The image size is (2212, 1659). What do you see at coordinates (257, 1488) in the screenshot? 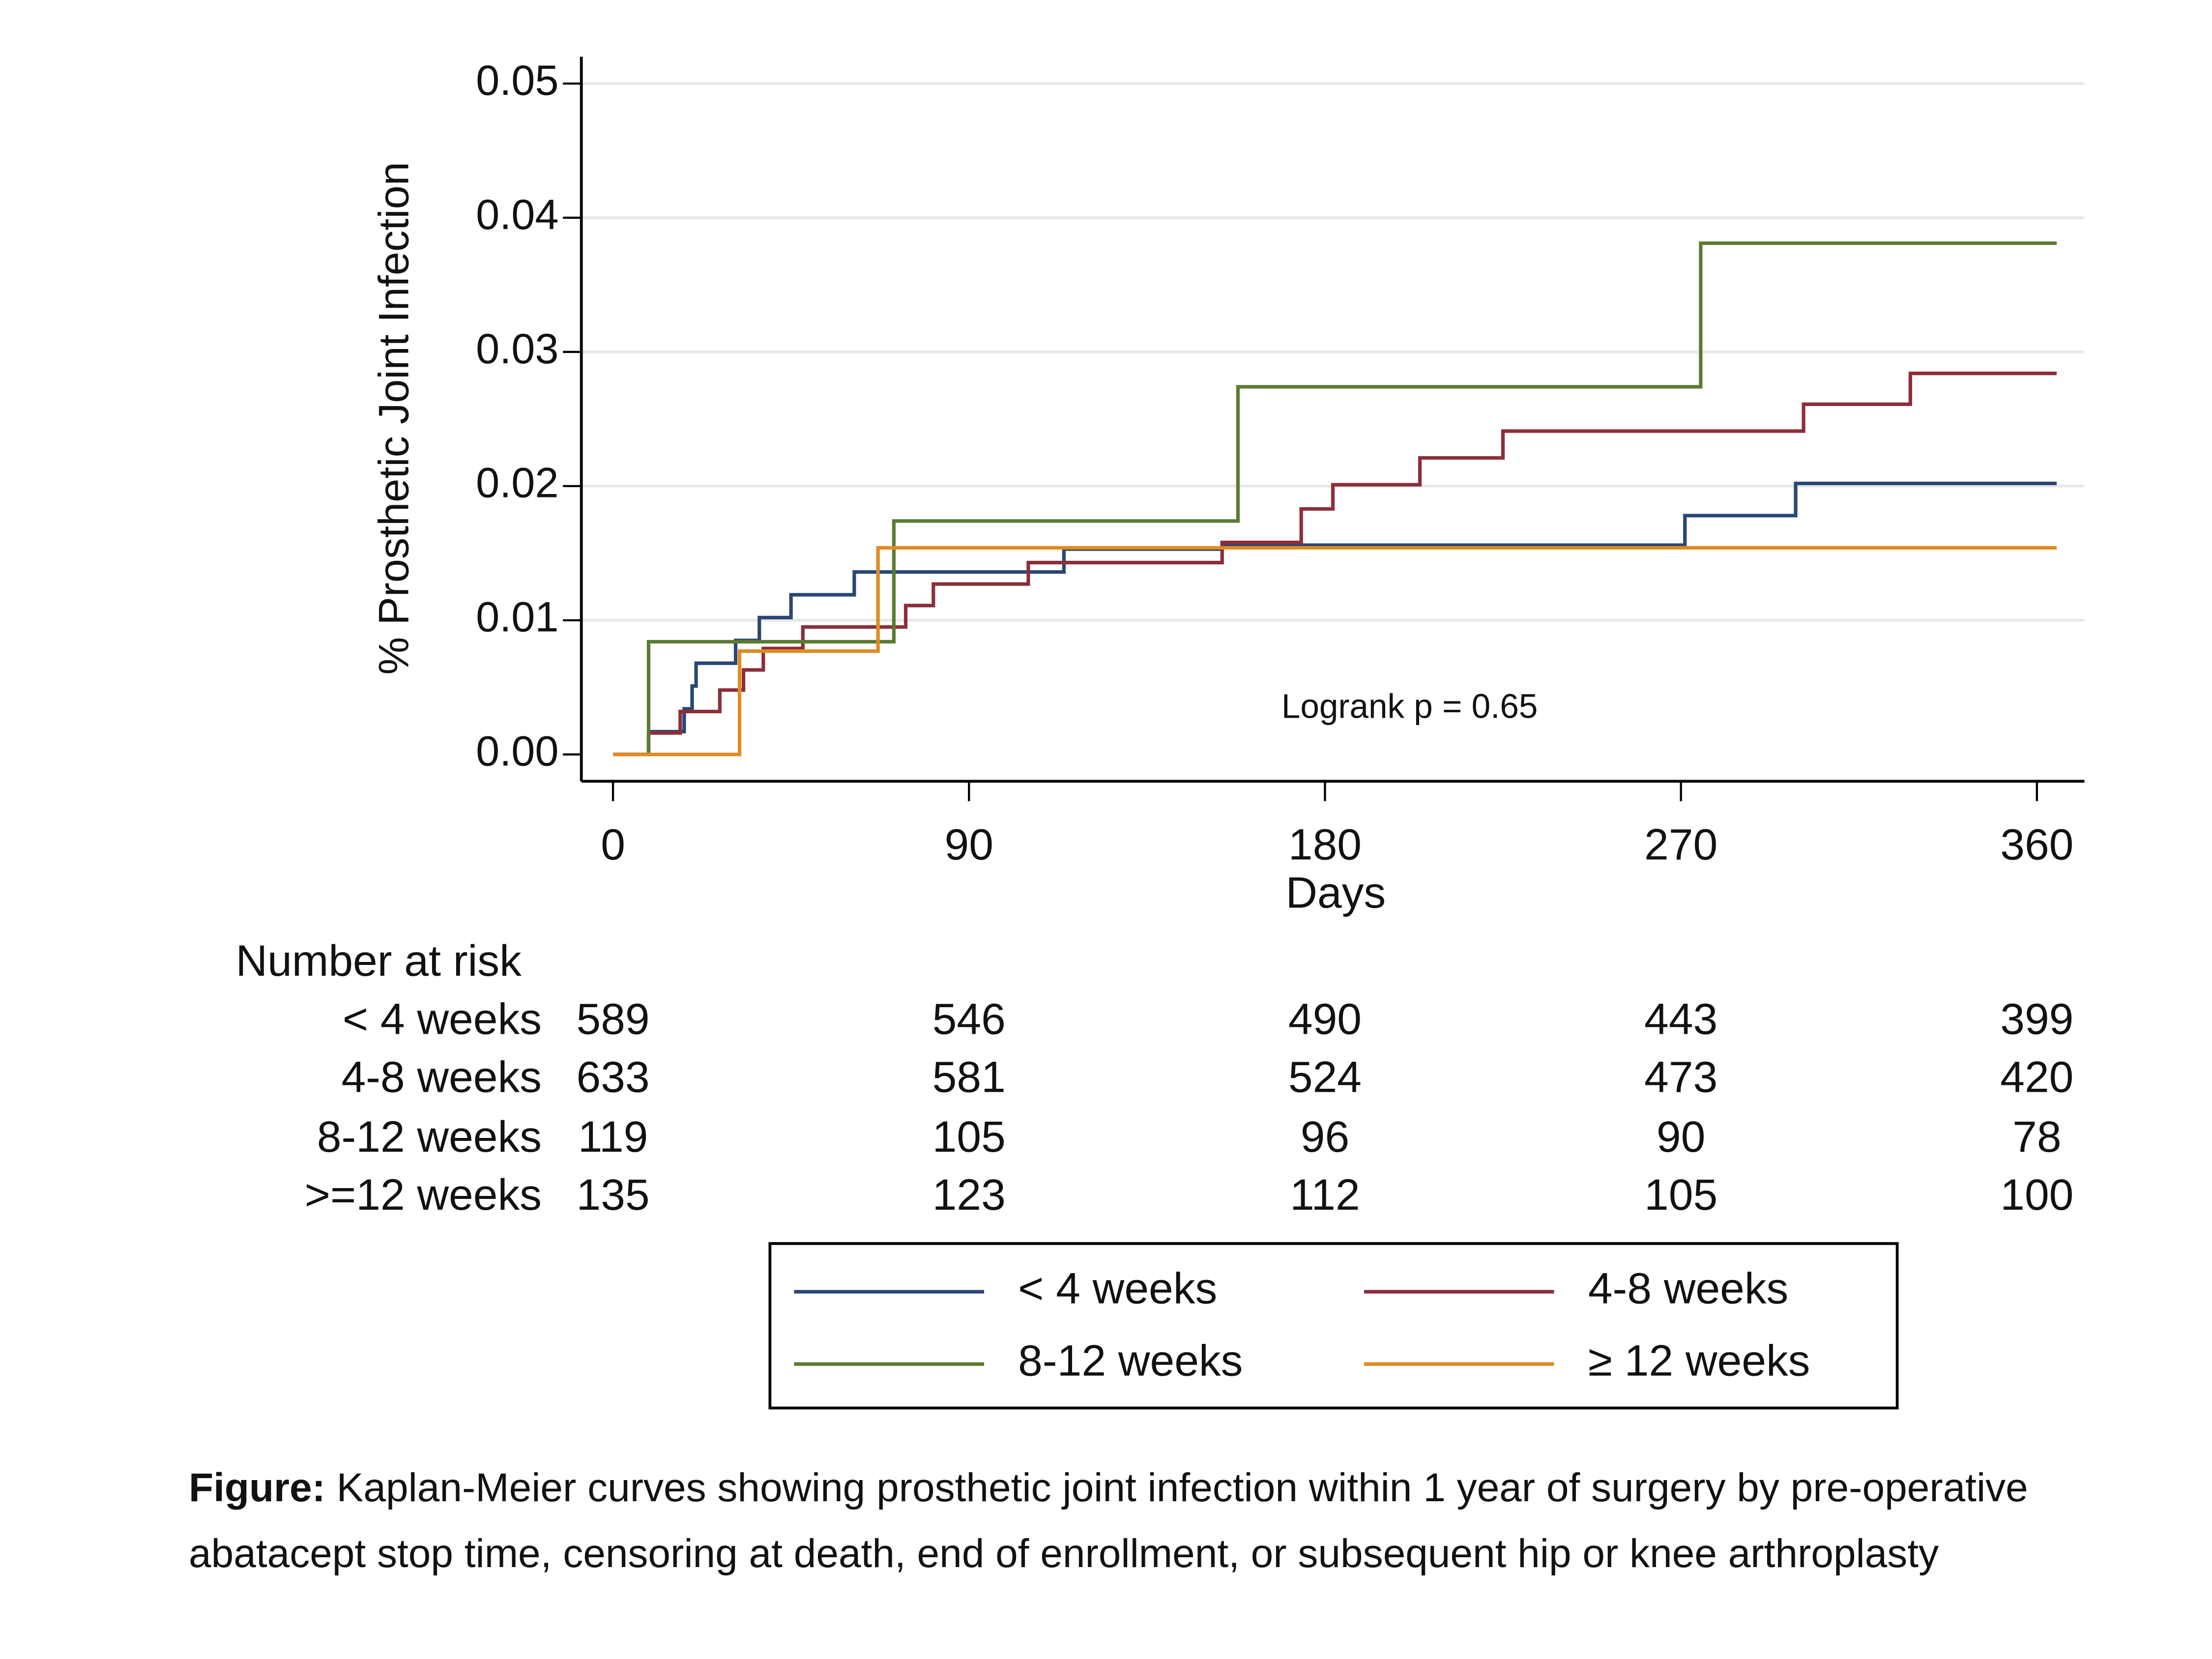
I see `caption-label: Figure:` at bounding box center [257, 1488].